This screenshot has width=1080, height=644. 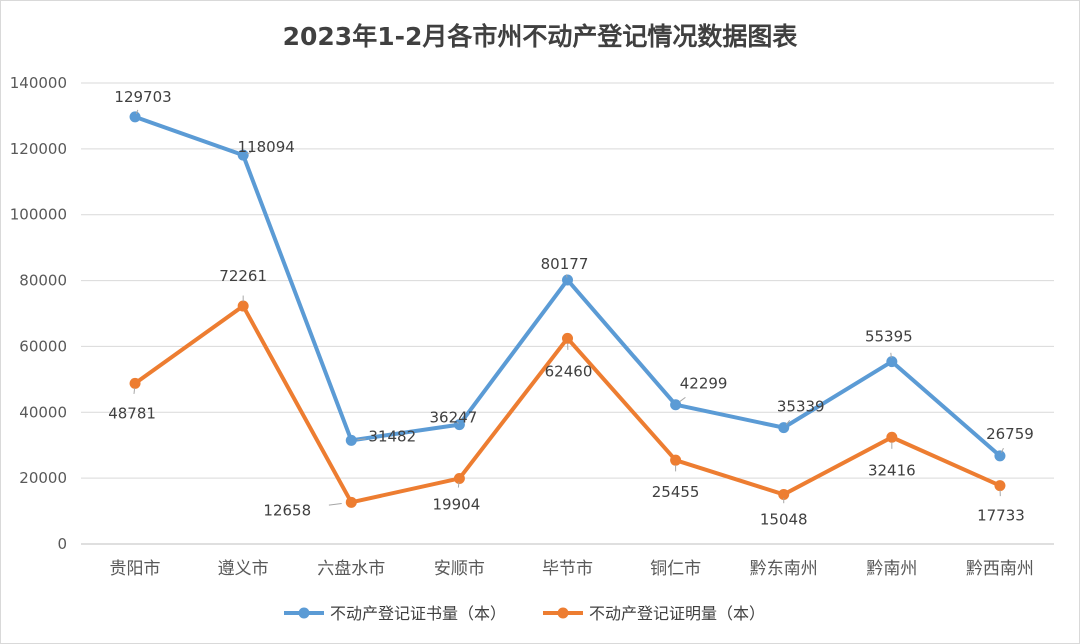 What do you see at coordinates (676, 492) in the screenshot?
I see `data-label: 25455` at bounding box center [676, 492].